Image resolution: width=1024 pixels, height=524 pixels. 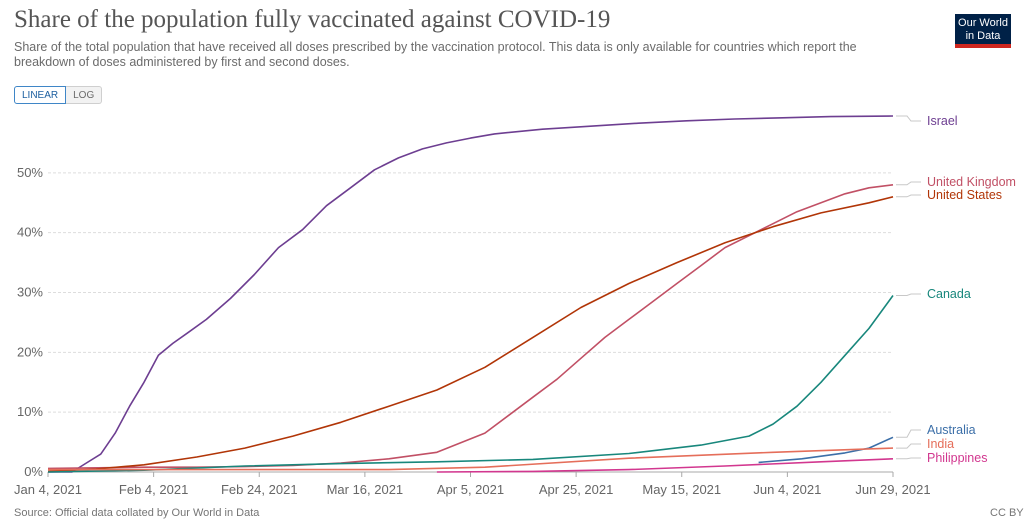 What do you see at coordinates (30, 292) in the screenshot?
I see `y-tick-label: 30%` at bounding box center [30, 292].